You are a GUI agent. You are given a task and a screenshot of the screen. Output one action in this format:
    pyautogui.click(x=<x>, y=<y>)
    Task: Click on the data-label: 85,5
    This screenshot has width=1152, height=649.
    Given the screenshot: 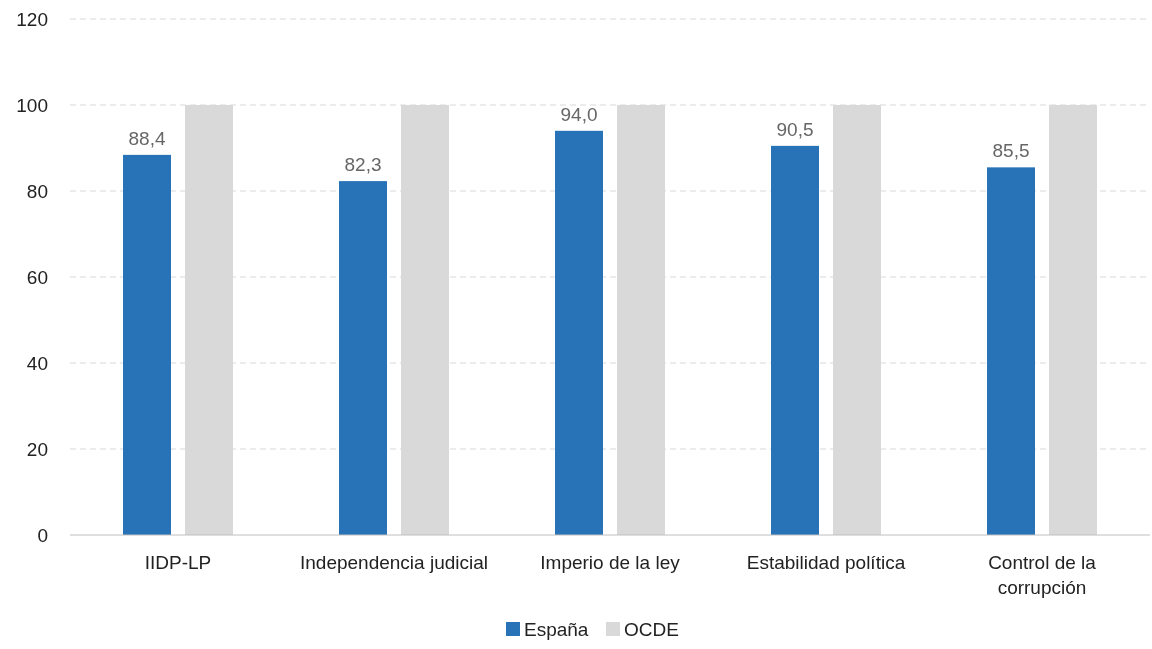 What is the action you would take?
    pyautogui.click(x=1011, y=151)
    